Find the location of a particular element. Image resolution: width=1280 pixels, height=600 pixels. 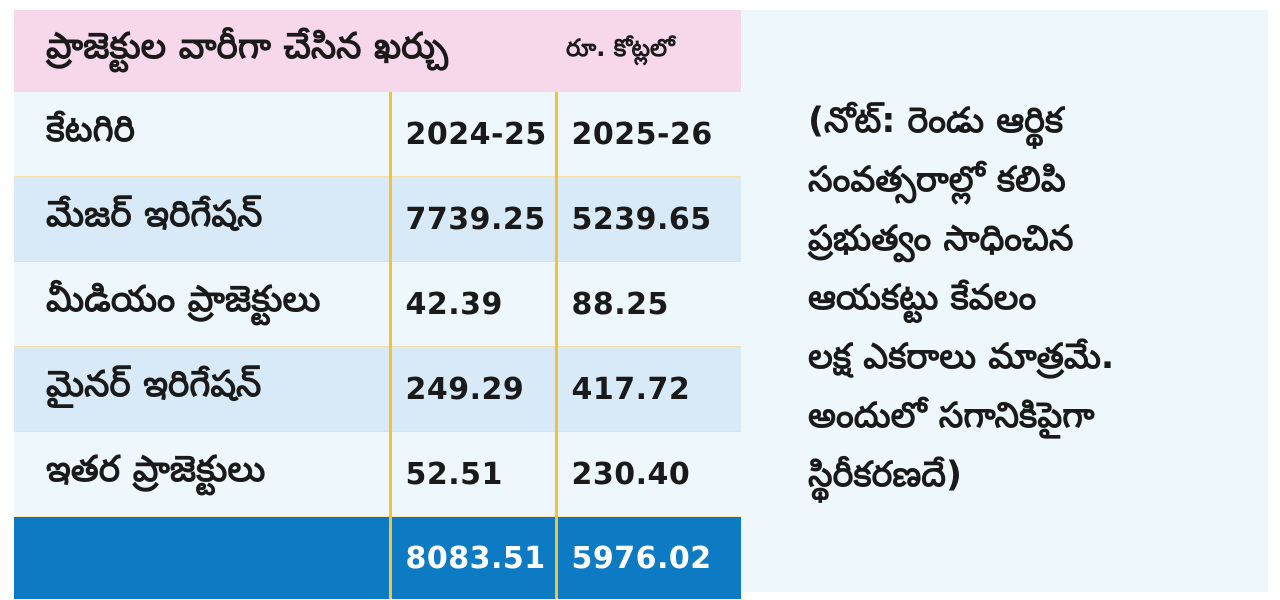

row-year-2: 5239.65 is located at coordinates (648, 219).